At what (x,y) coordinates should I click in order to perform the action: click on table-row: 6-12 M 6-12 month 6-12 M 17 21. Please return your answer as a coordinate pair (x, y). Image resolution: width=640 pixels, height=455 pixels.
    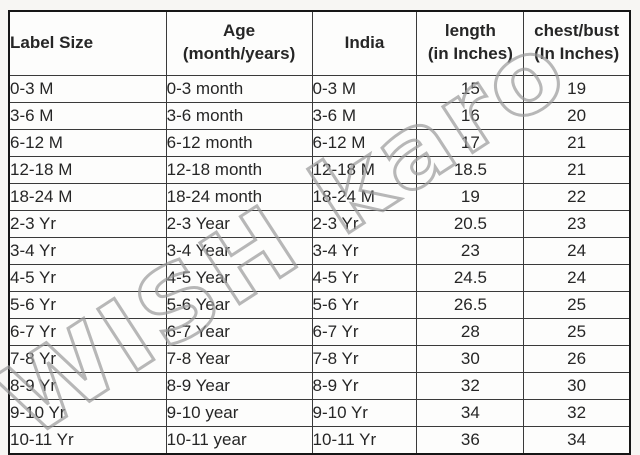
    Looking at the image, I should click on (319, 142).